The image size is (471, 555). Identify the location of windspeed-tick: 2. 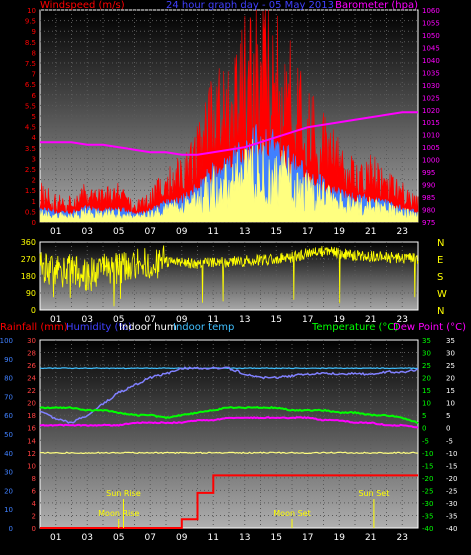
(34, 181).